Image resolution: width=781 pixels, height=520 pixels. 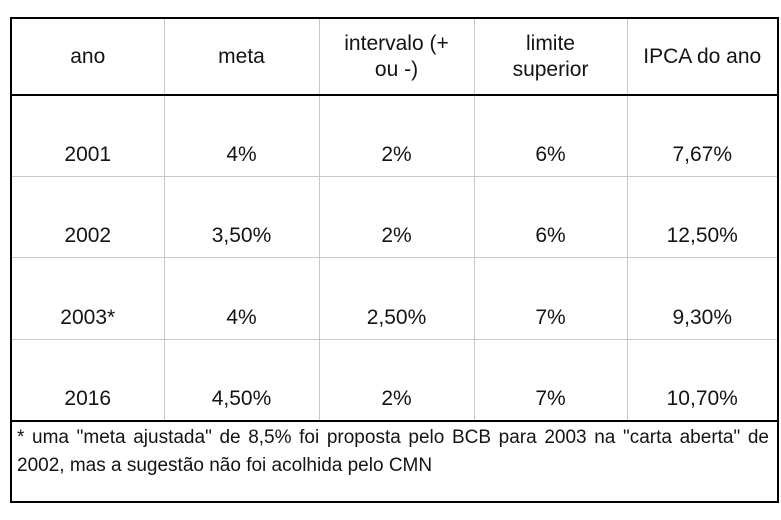 What do you see at coordinates (88, 298) in the screenshot?
I see `cell-ano: 2003*` at bounding box center [88, 298].